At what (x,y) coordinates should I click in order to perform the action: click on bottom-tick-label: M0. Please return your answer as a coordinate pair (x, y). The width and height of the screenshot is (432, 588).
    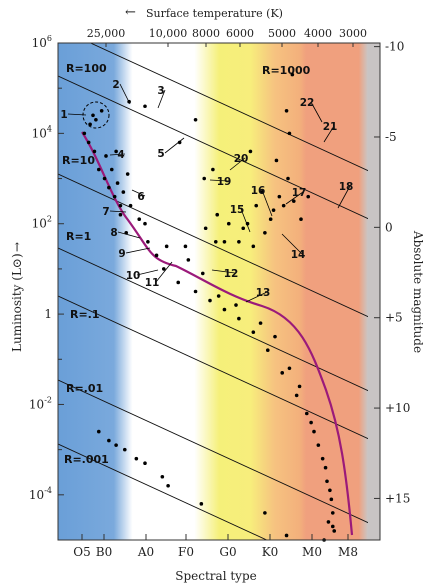
    Looking at the image, I should click on (312, 552).